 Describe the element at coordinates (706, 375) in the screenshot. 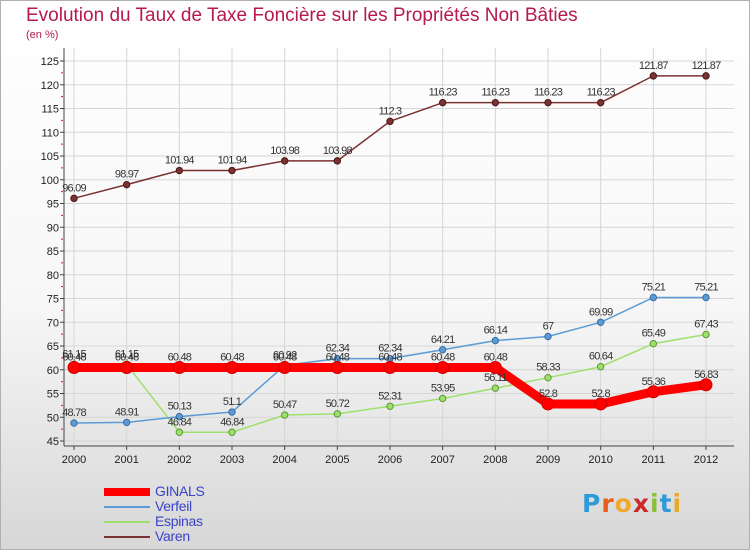

I see `data-label: 56.83` at that location.